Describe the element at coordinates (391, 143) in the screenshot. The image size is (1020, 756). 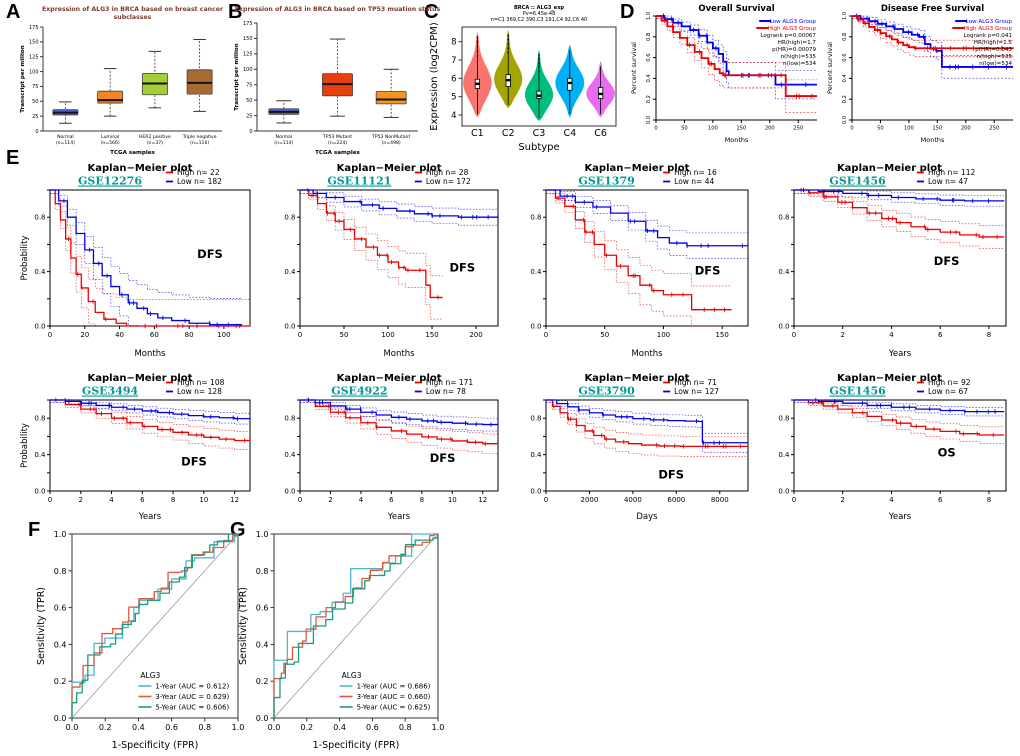
I see `svg-text: (n=498)` at that location.